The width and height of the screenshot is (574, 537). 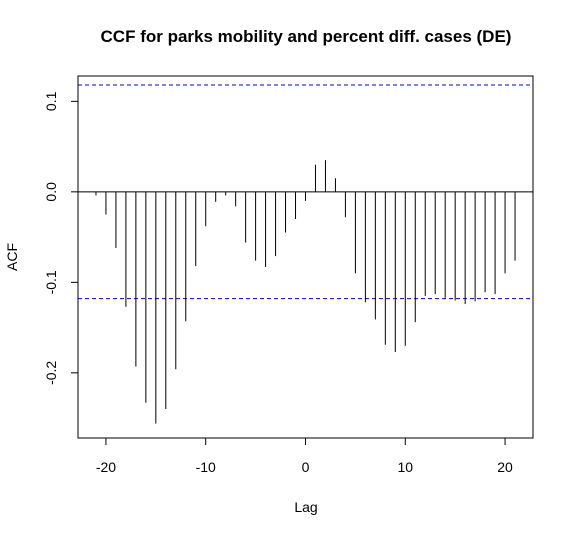 I want to click on y-tick-label: -0.1, so click(x=51, y=282).